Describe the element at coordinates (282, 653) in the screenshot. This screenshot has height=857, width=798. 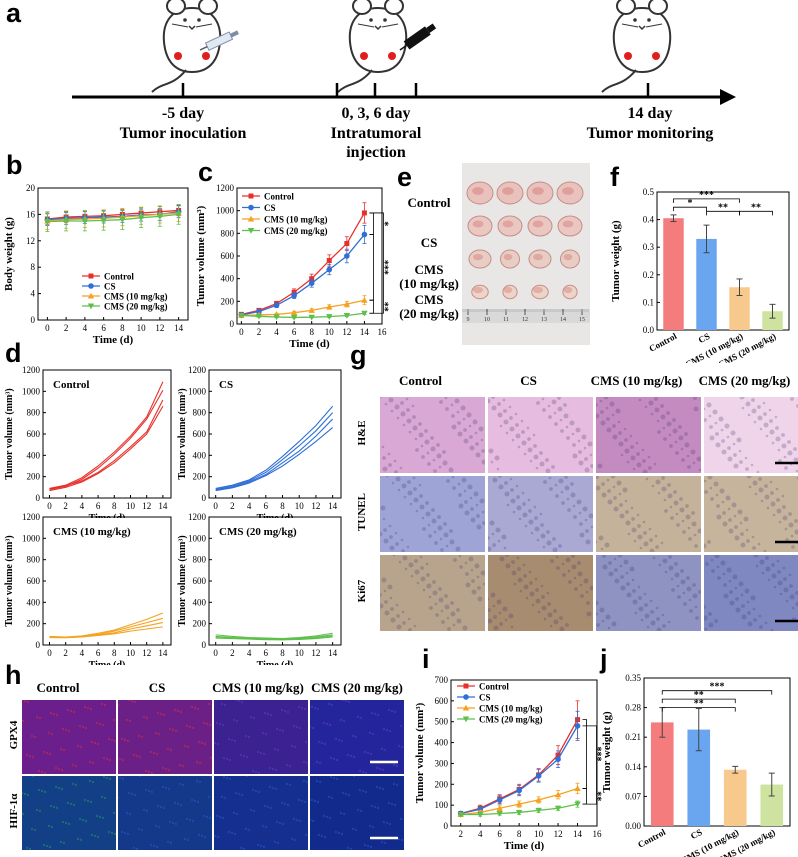
I see `x-tick-label: 8` at that location.